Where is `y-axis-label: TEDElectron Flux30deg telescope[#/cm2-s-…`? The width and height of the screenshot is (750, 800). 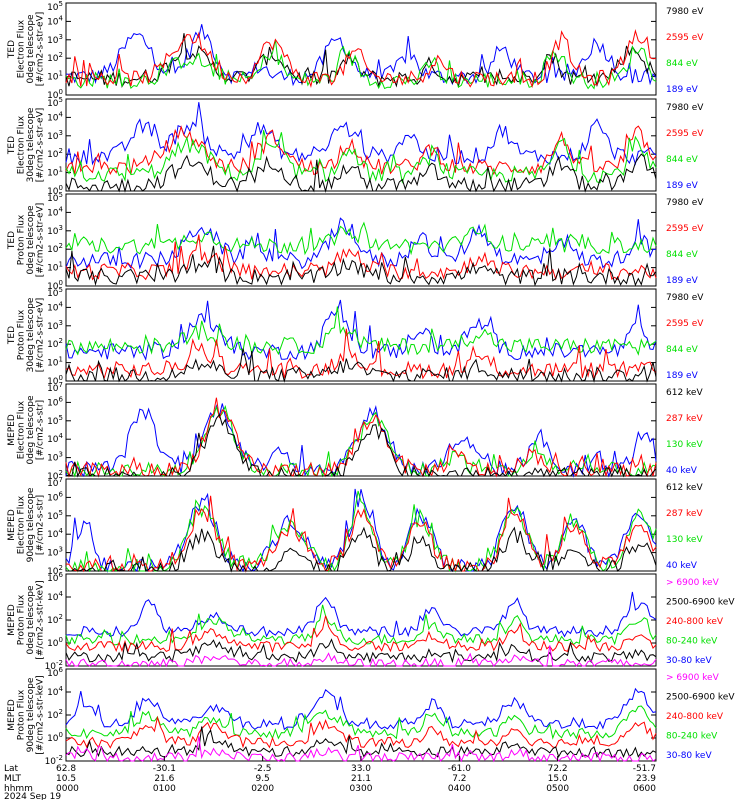 y-axis-label: TEDElectron Flux30deg telescope[#/cm2-s-… is located at coordinates (26, 144).